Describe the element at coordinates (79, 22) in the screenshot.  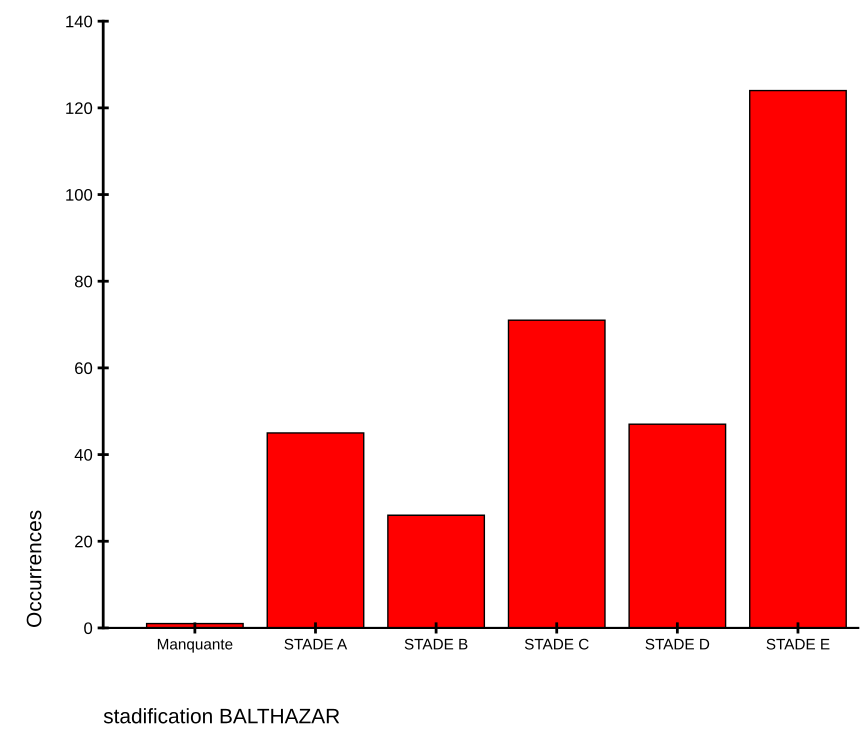
I see `y-tick-label: 140` at that location.